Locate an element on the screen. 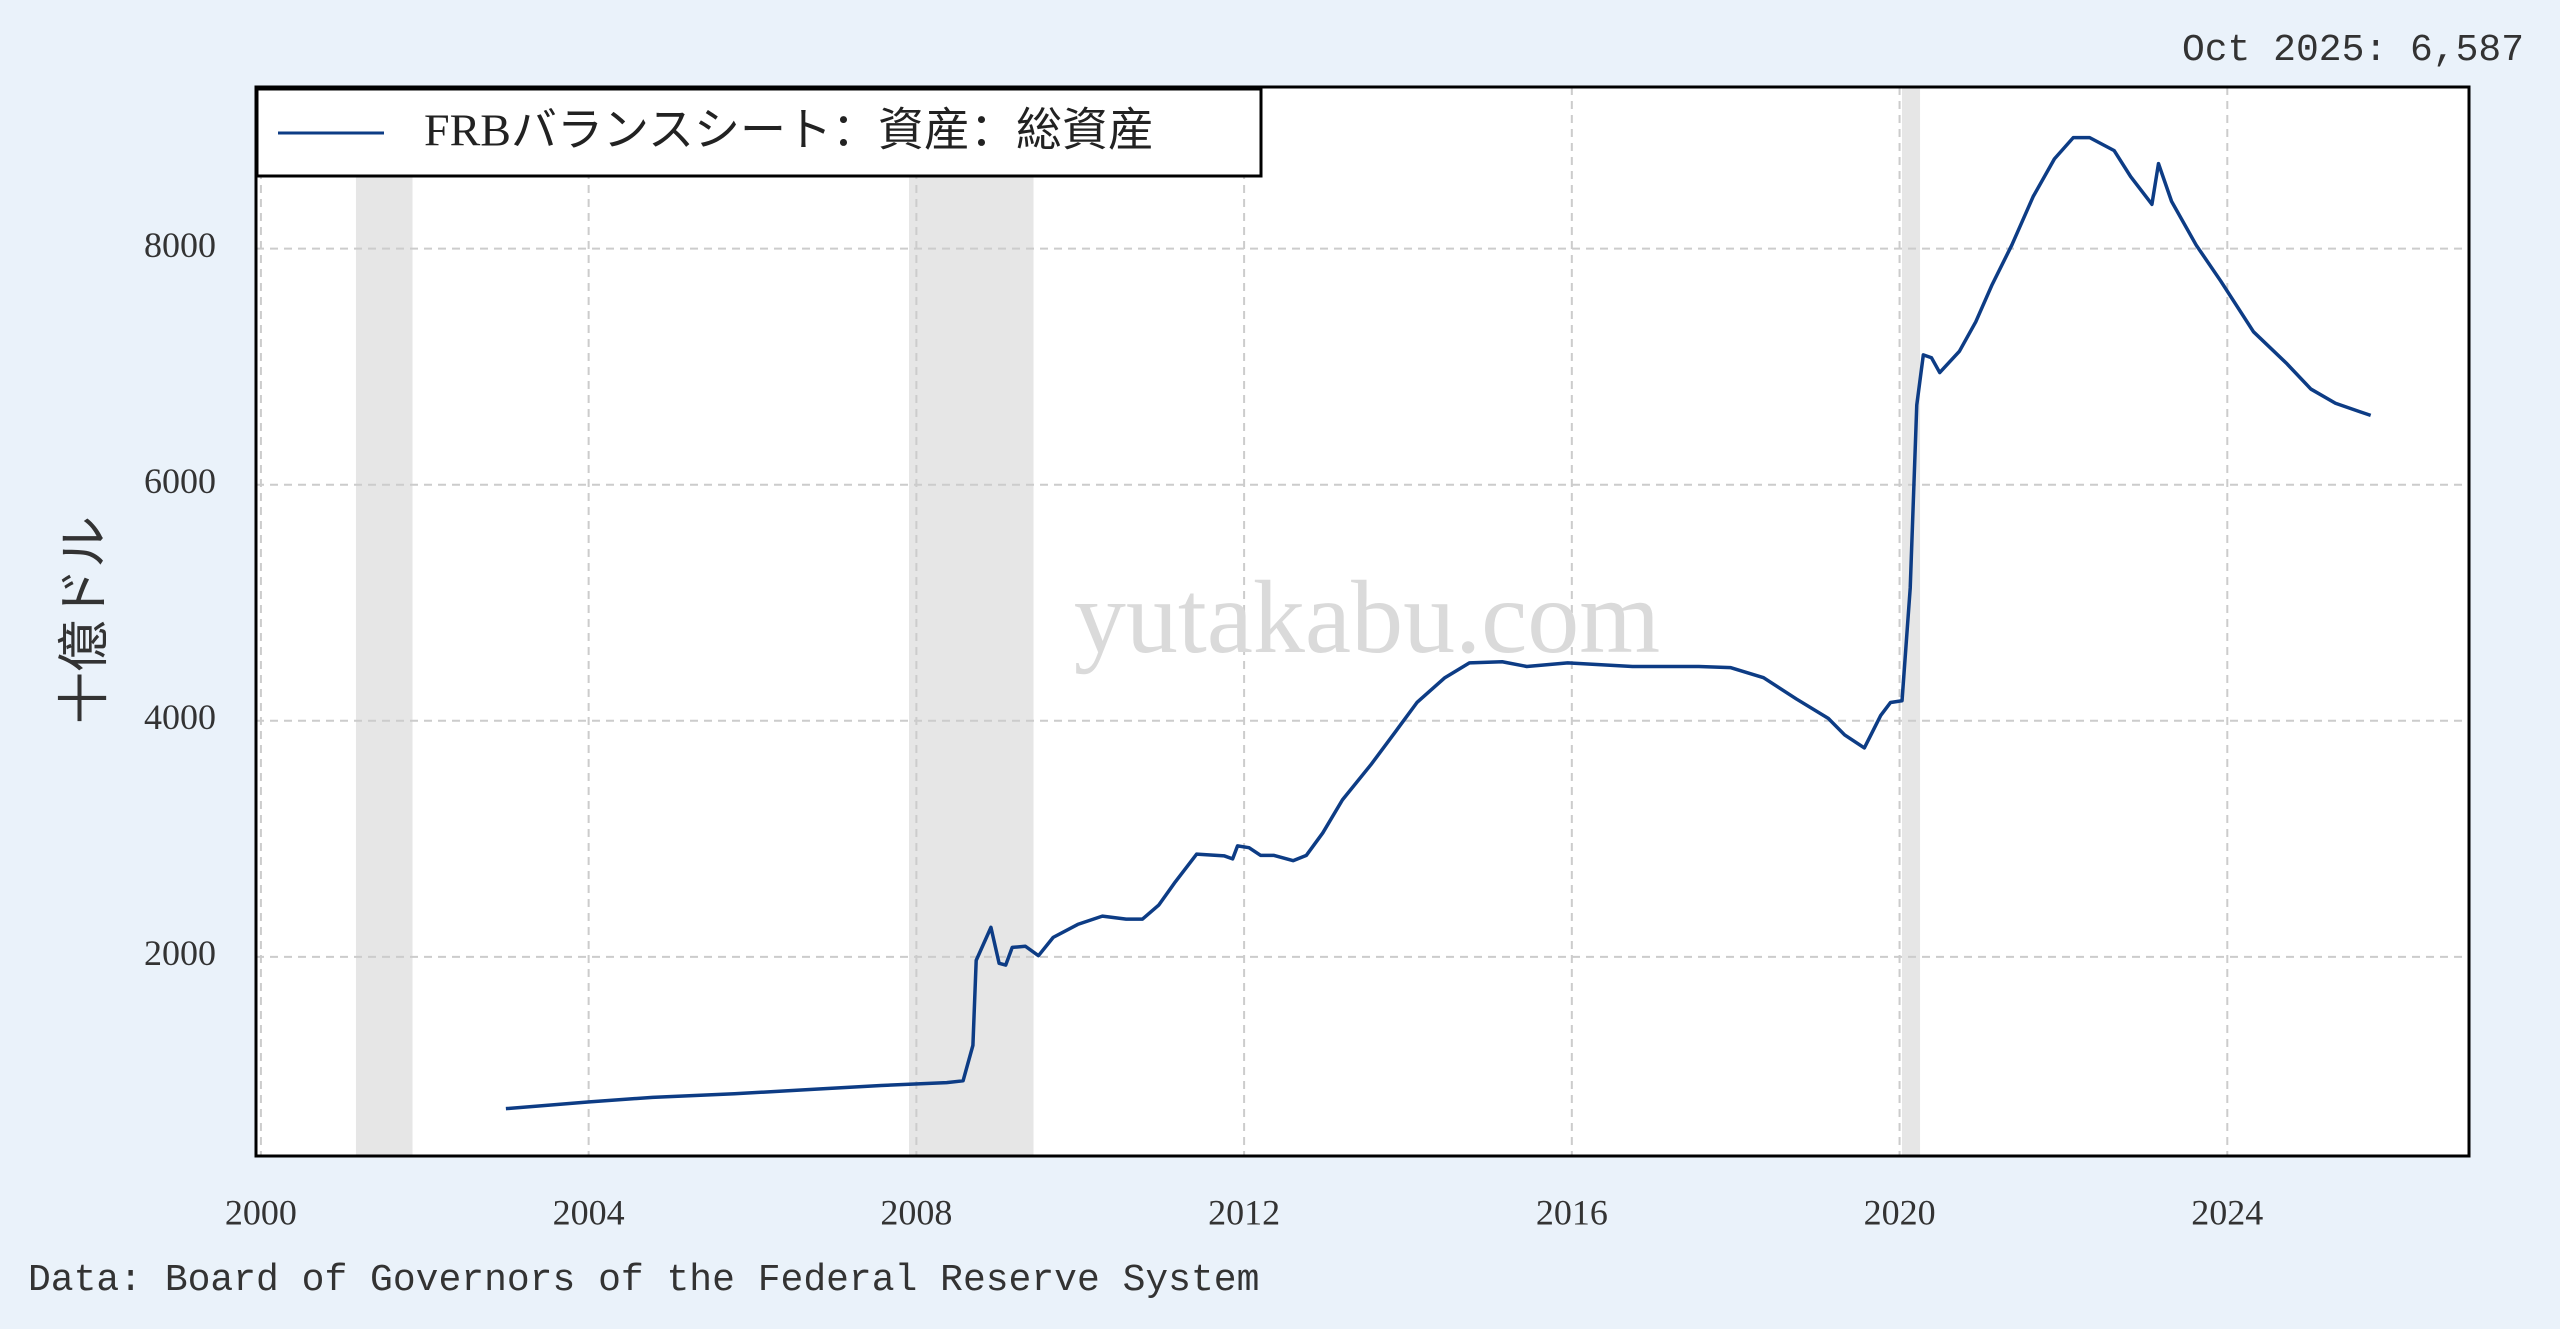 This screenshot has width=2560, height=1329. legend-label: FRBバランスシート：資産：総資産 is located at coordinates (789, 130).